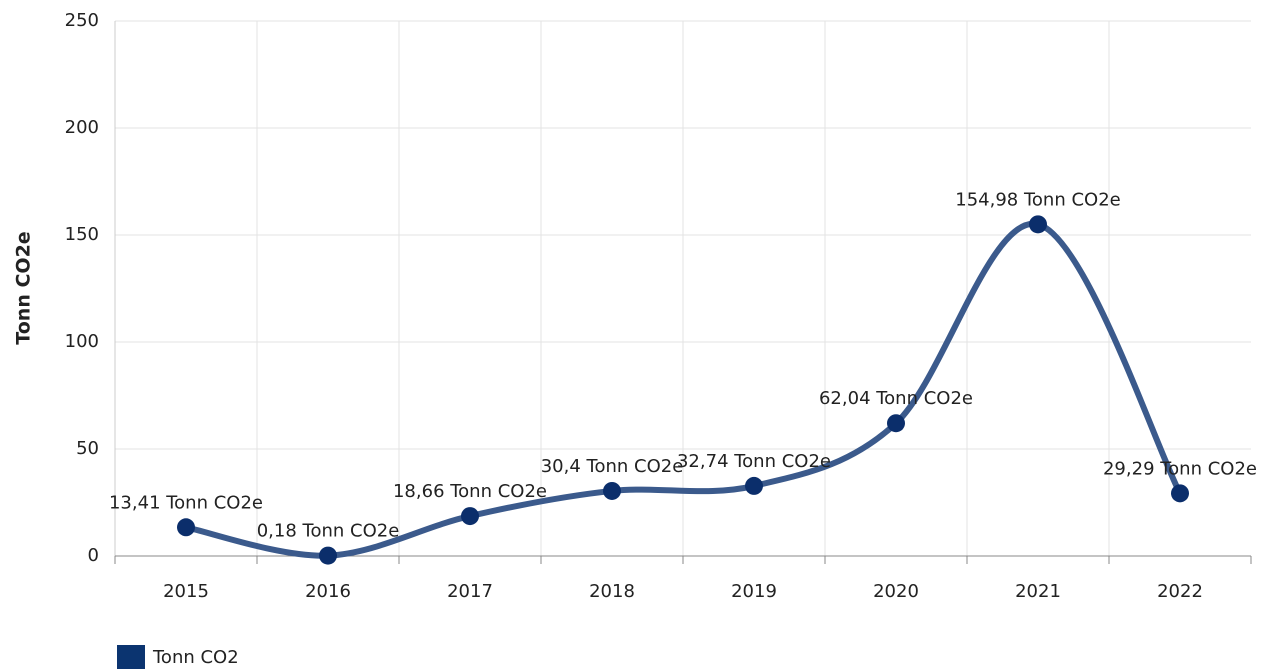 The width and height of the screenshot is (1275, 669). Describe the element at coordinates (896, 591) in the screenshot. I see `x-tick-label: 2020` at that location.